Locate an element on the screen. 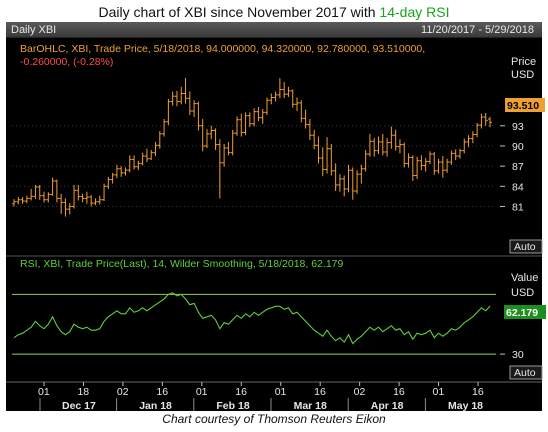  month-label: Mar 18 is located at coordinates (310, 406).